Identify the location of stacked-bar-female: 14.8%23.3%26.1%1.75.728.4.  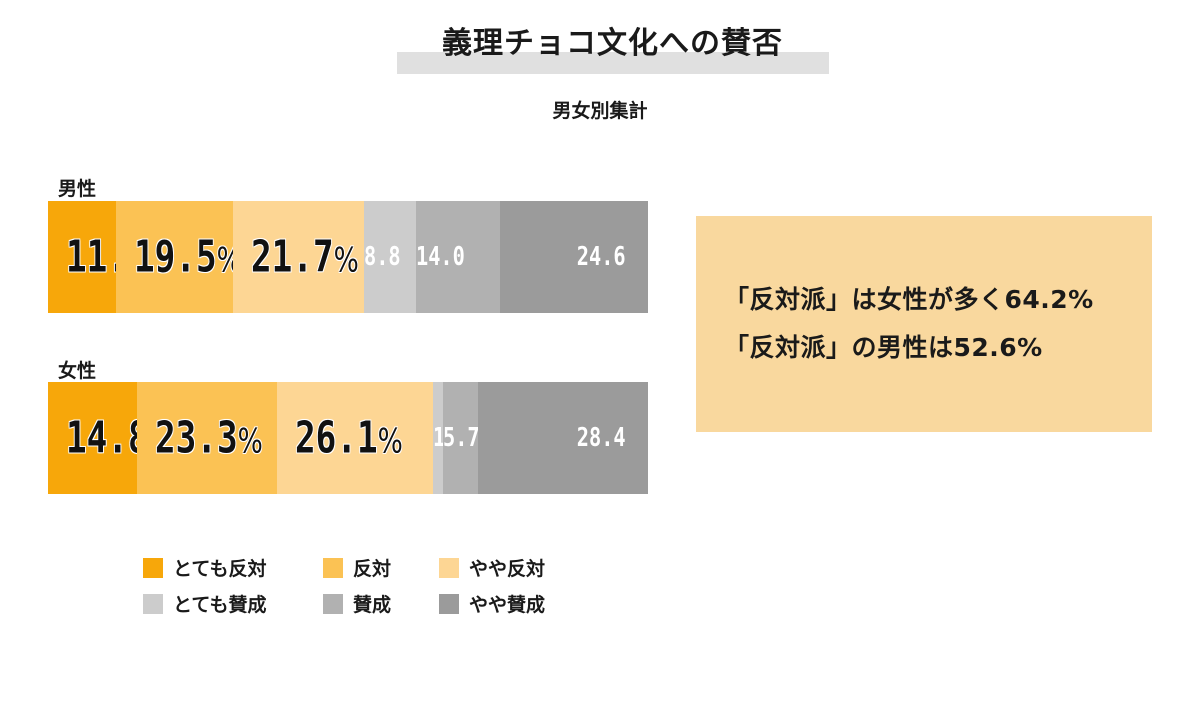
(348, 438).